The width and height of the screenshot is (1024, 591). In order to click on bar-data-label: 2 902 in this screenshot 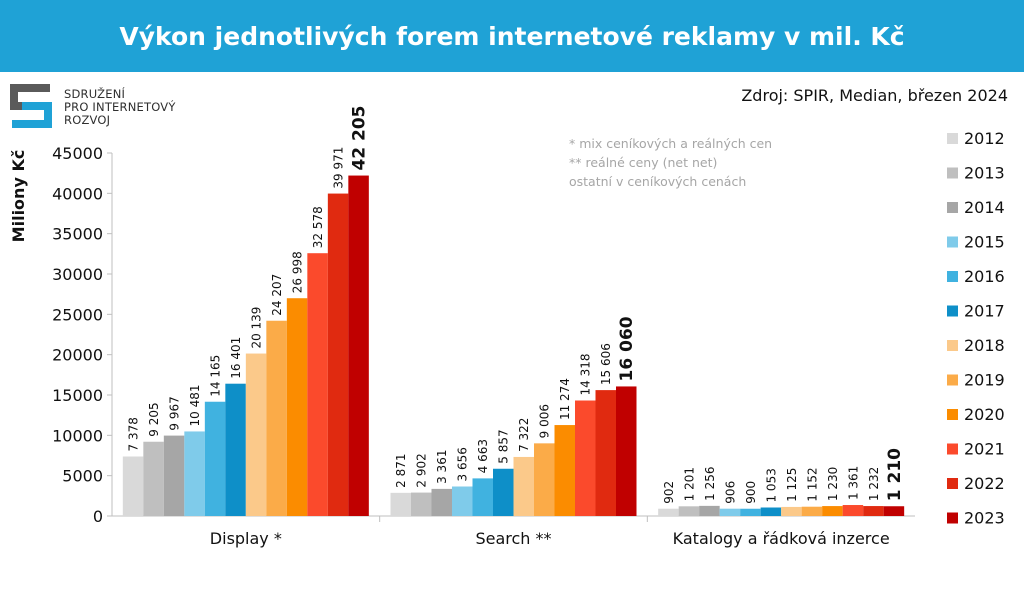, I will do `click(422, 470)`.